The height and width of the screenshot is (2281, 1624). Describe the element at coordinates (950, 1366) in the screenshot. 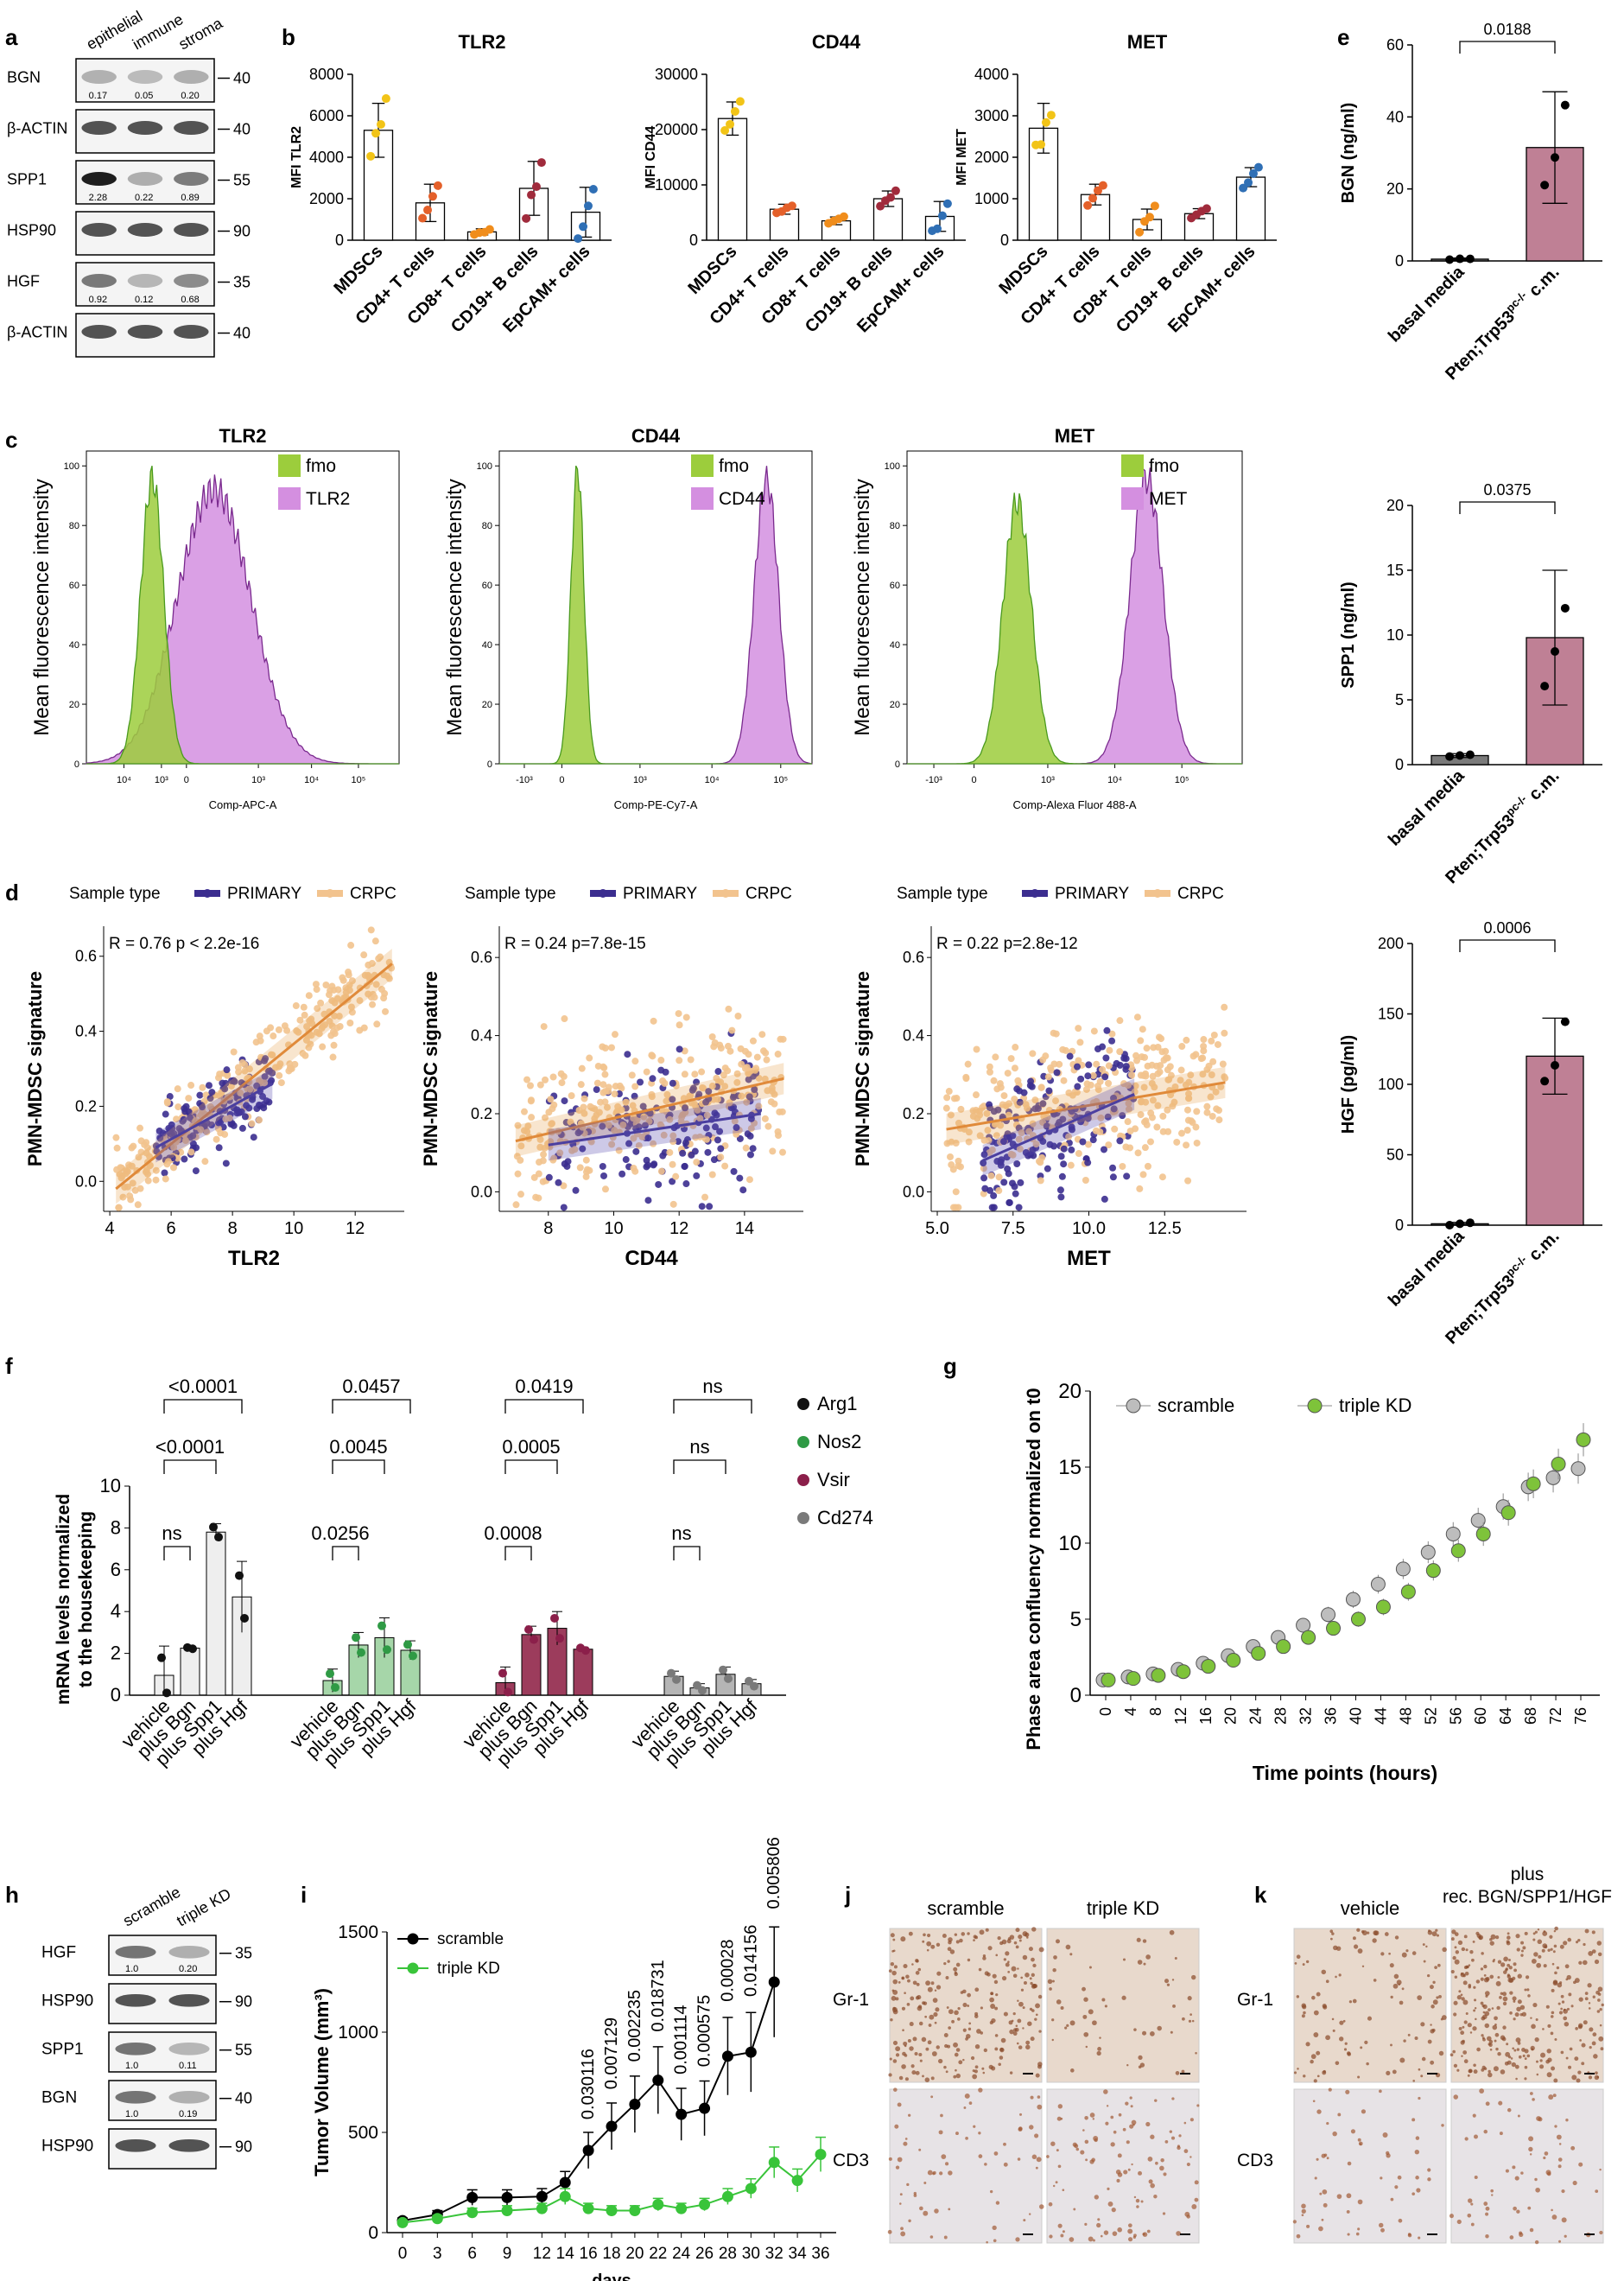

I see `panel-label-g: g` at that location.